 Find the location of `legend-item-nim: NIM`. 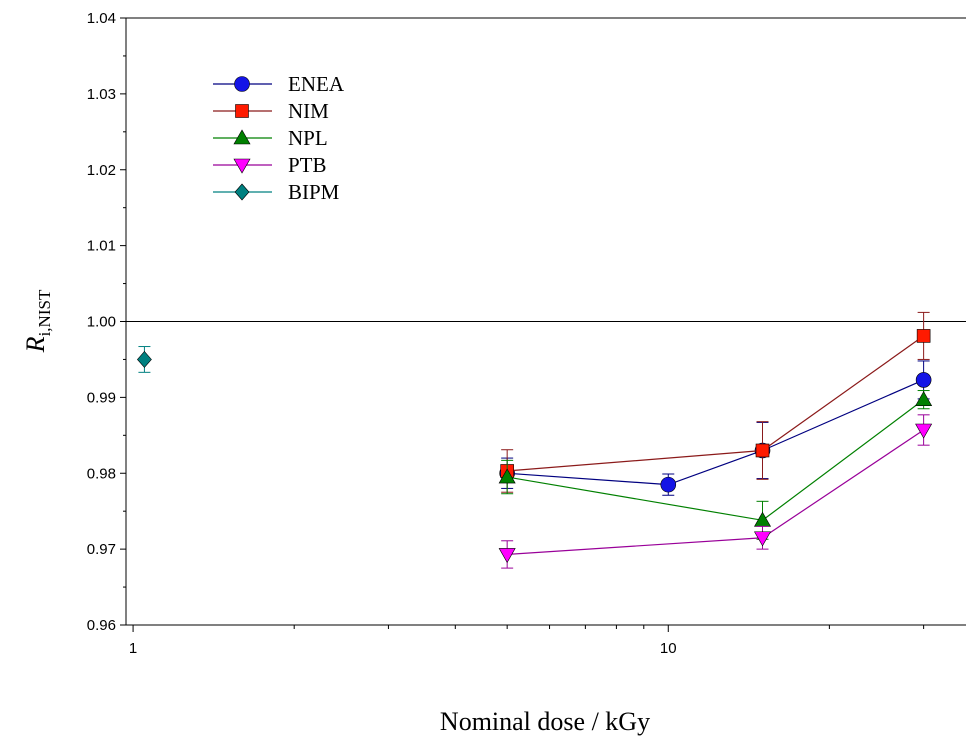

legend-item-nim: NIM is located at coordinates (271, 111).